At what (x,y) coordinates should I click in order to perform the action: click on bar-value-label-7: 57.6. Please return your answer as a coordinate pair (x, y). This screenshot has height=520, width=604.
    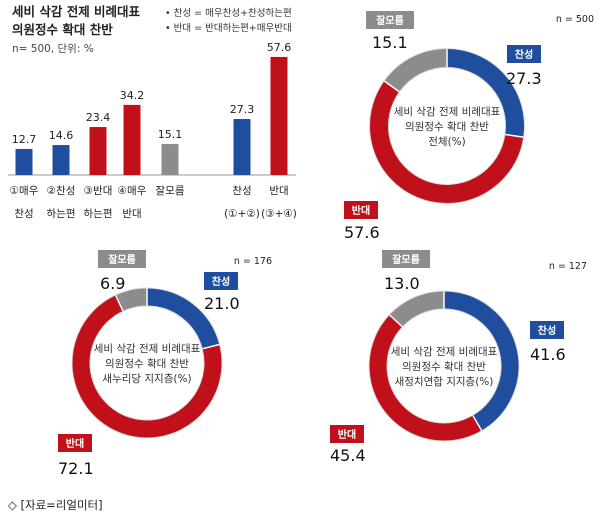
    Looking at the image, I should click on (279, 47).